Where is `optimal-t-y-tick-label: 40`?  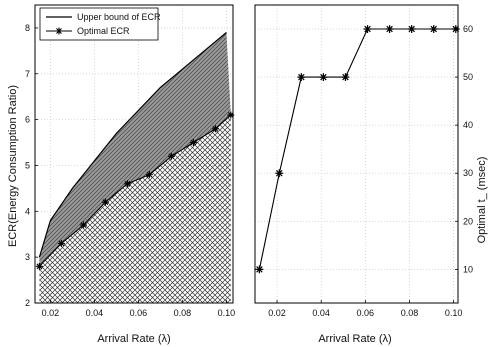
optimal-t-y-tick-label: 40 is located at coordinates (468, 125).